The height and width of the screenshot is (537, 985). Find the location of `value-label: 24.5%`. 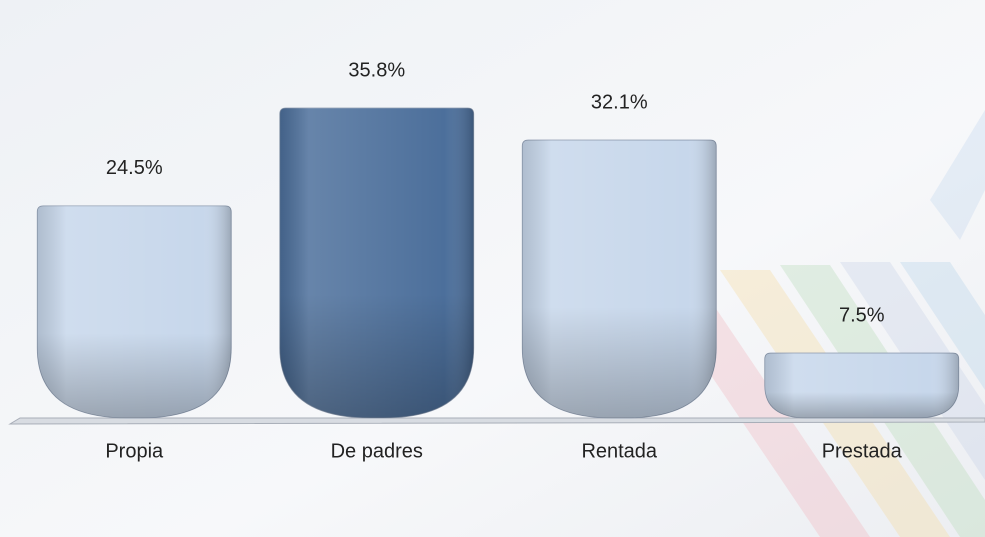

value-label: 24.5% is located at coordinates (134, 168).